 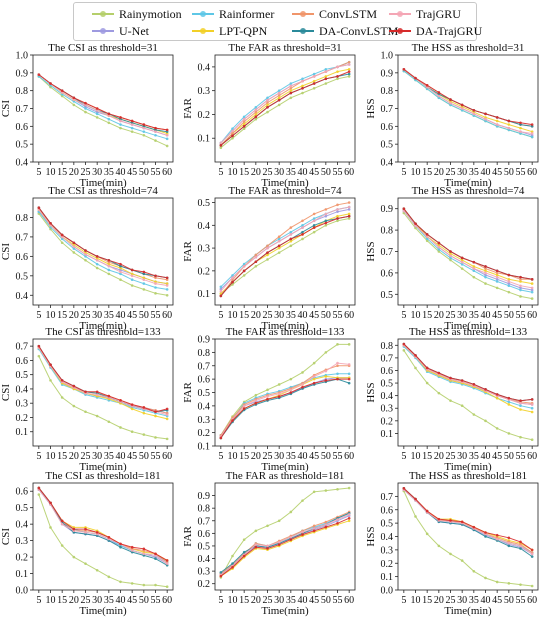 I want to click on y-tick-label: 0.6, so click(x=387, y=127).